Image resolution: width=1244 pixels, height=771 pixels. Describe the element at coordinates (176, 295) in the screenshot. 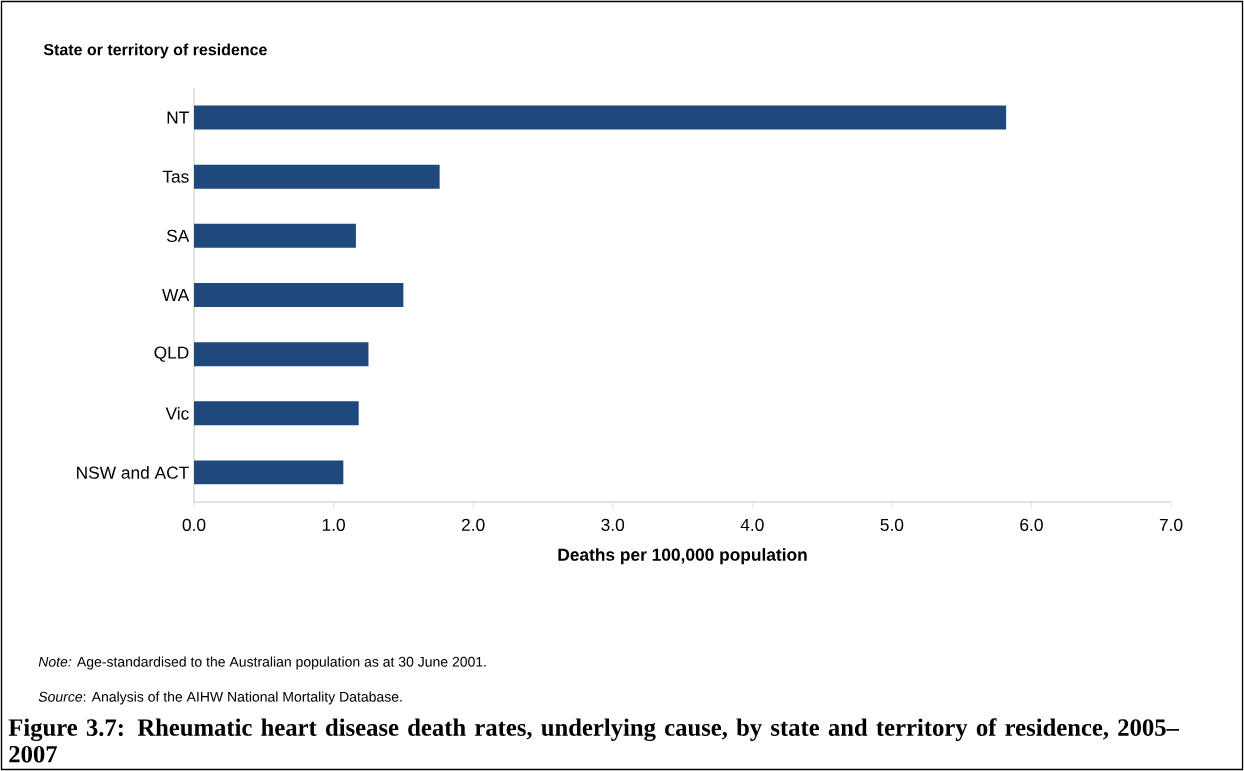

I see `y-tick-label: WA` at that location.